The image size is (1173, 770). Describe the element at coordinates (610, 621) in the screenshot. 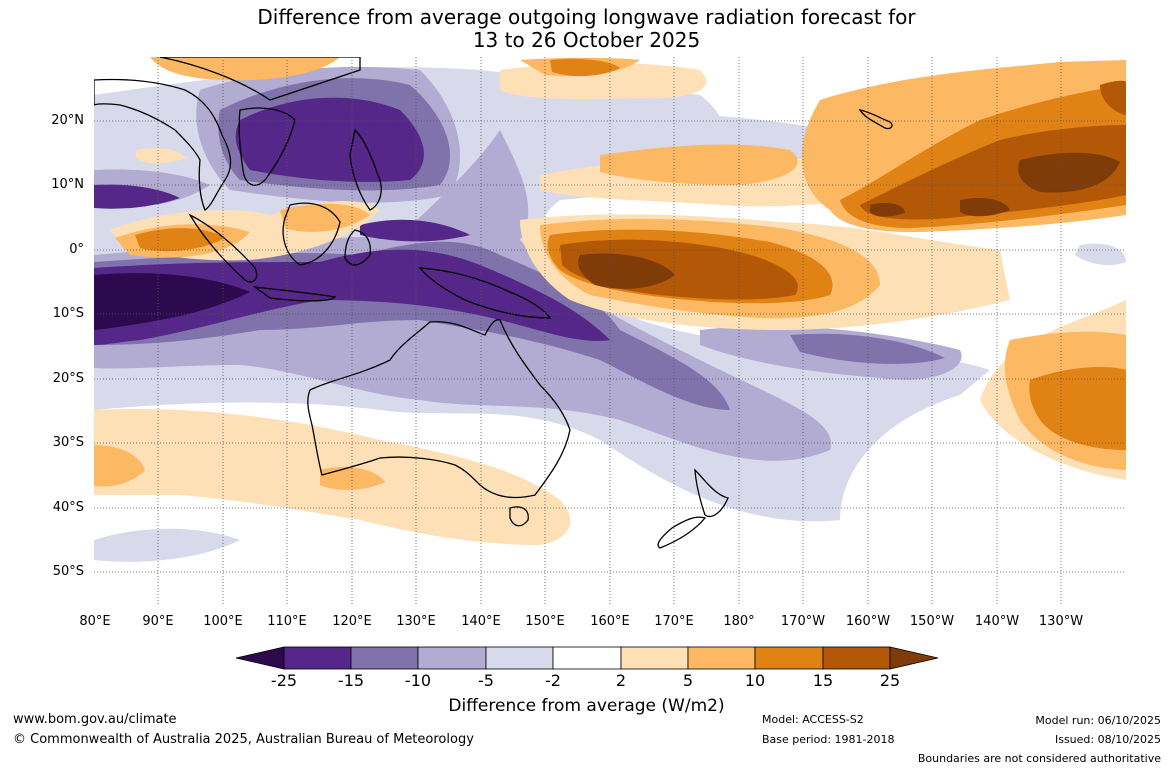

I see `lon-label-160e: 160°E` at that location.